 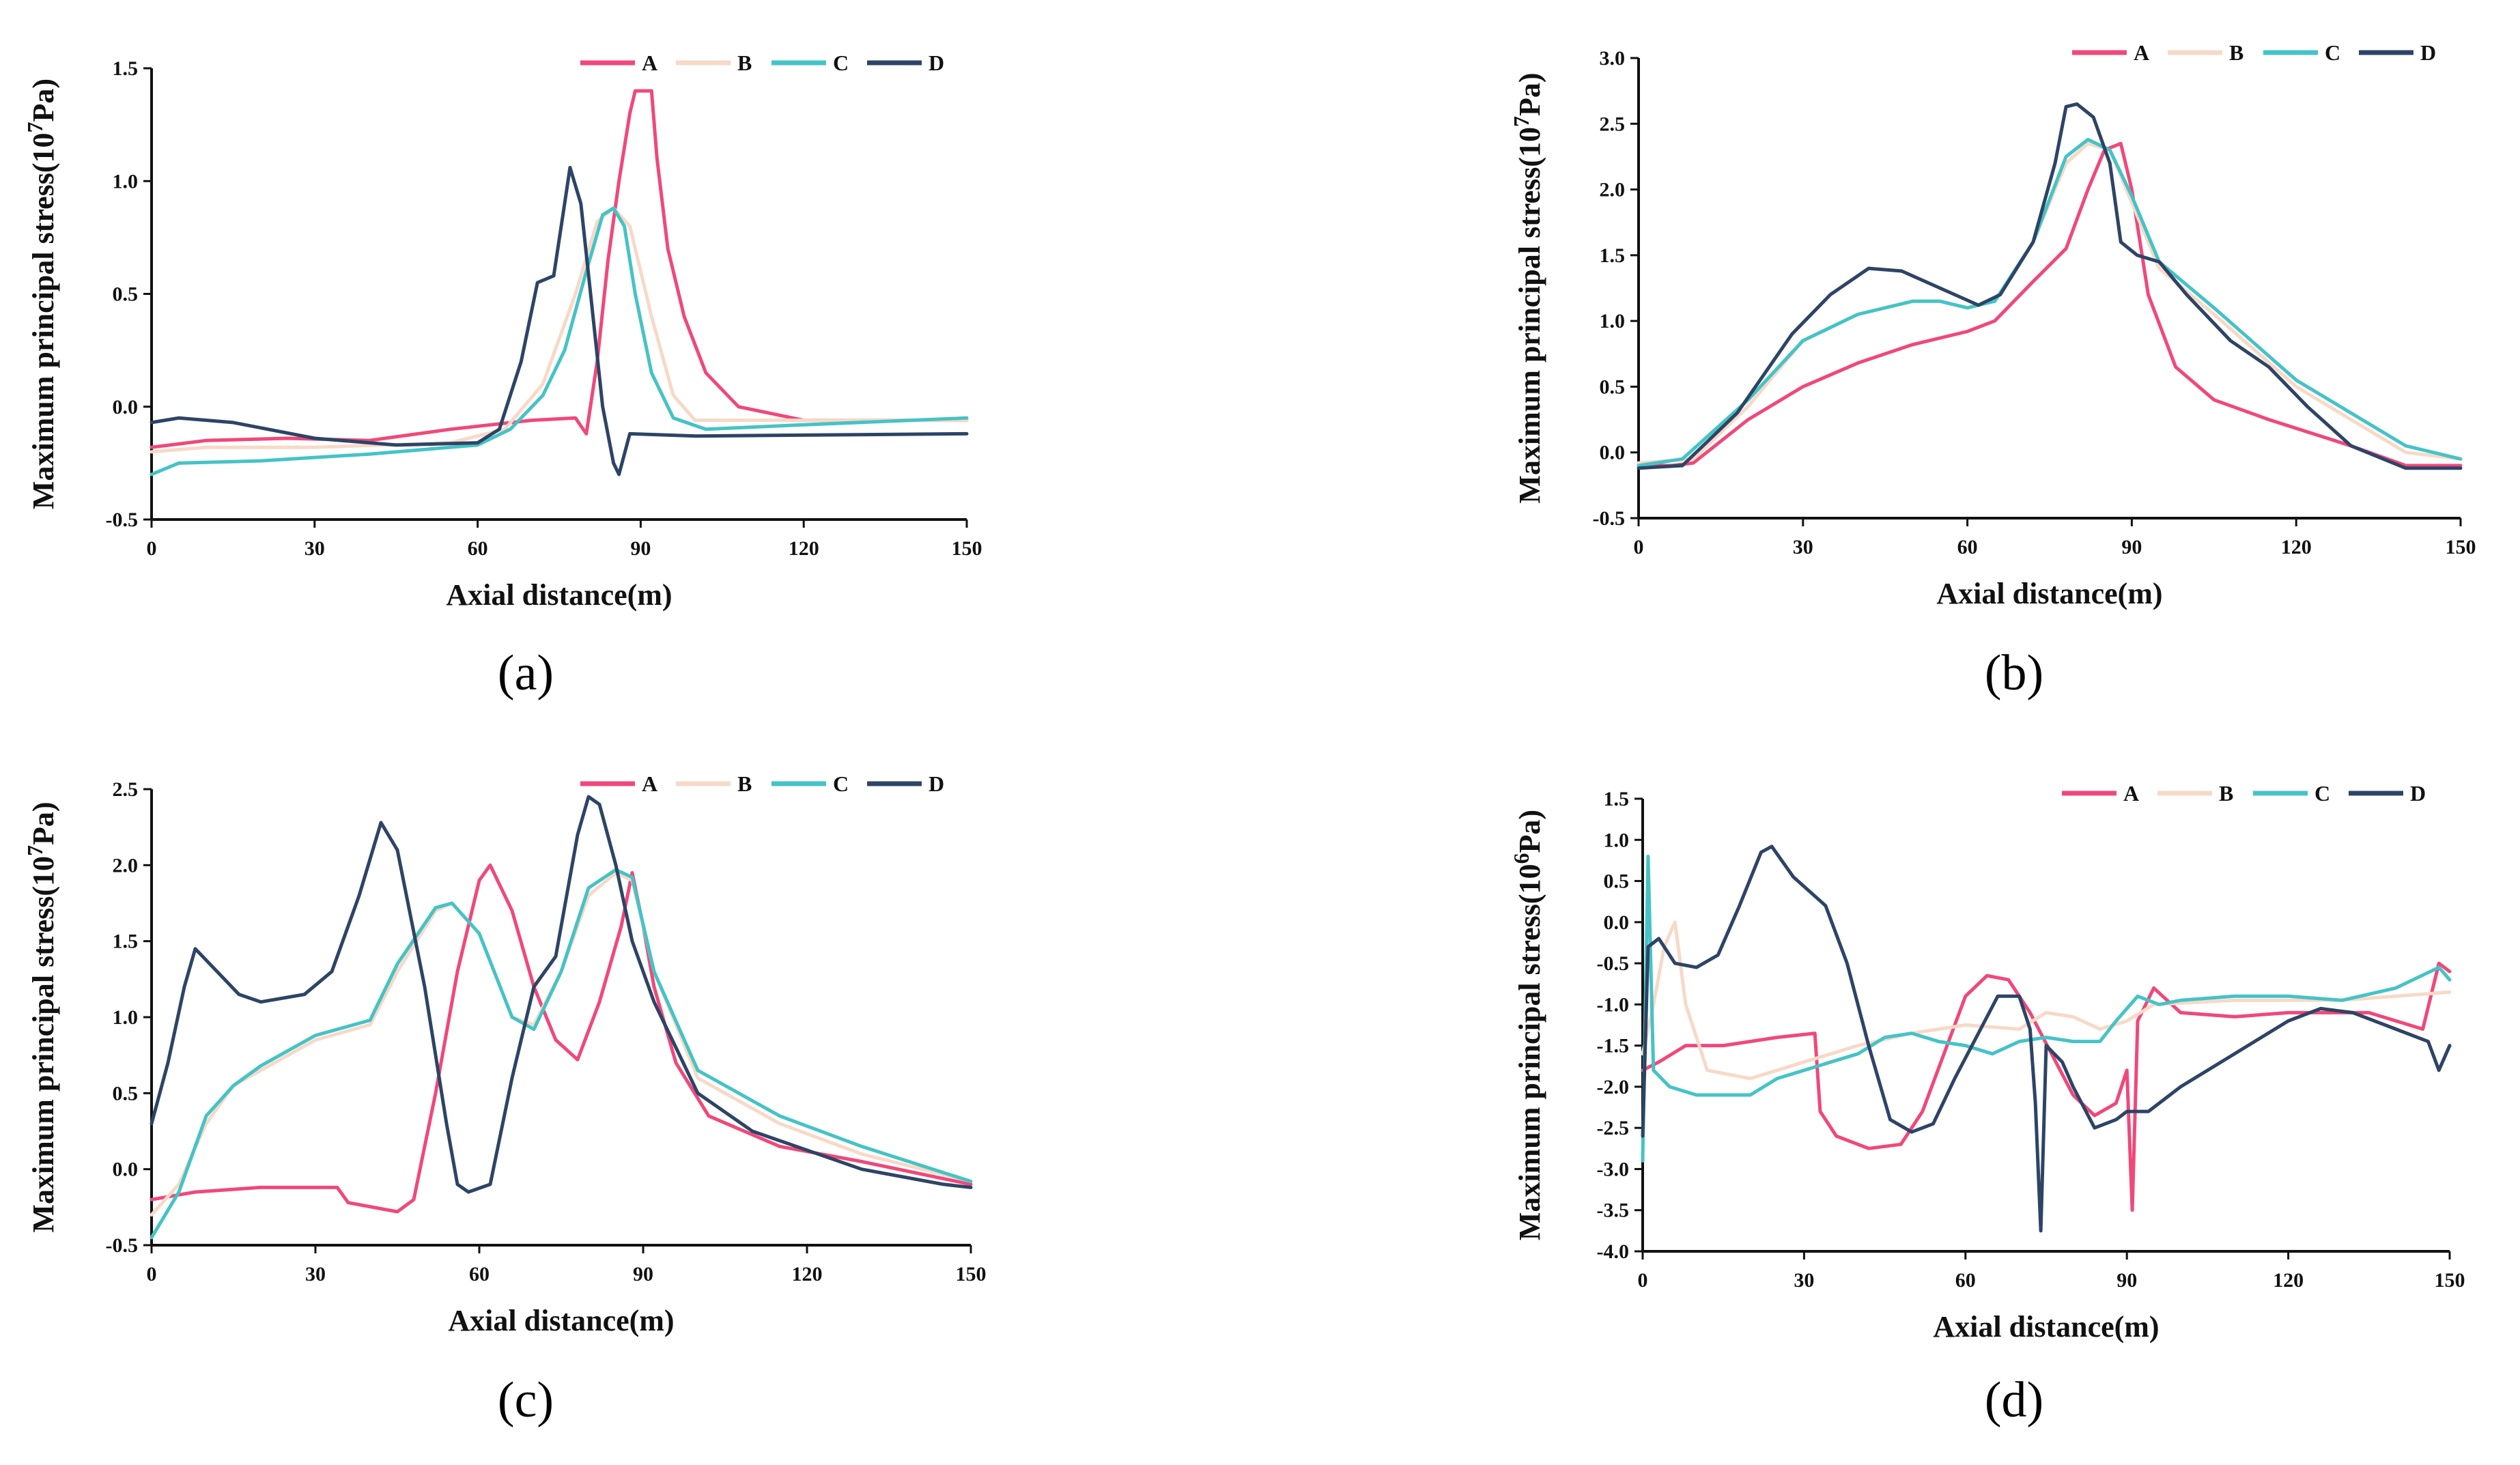 I want to click on y-tick-label: -1.0, so click(x=1613, y=1004).